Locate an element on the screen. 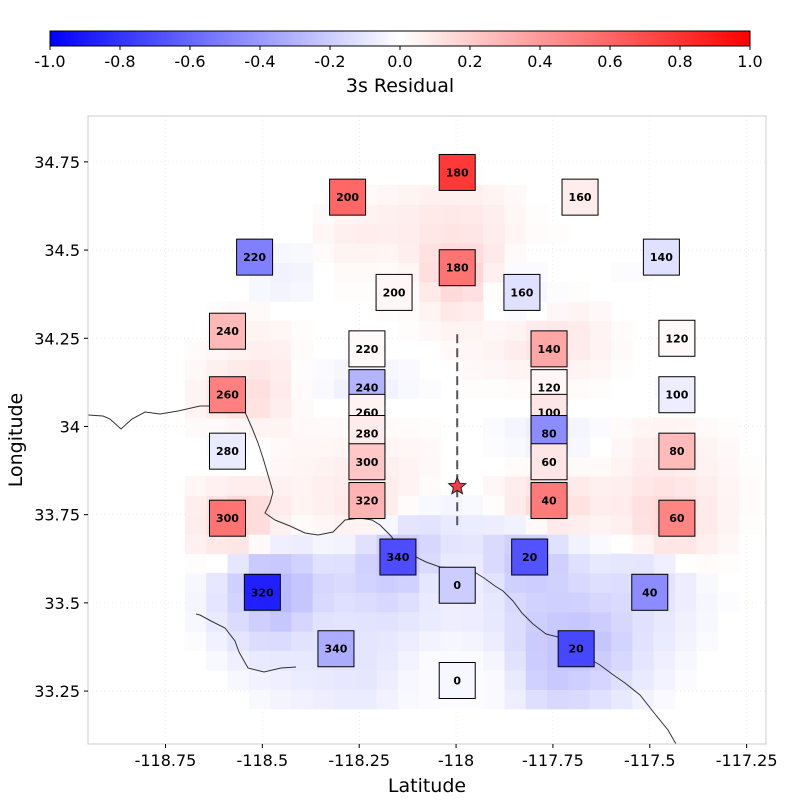 Image resolution: width=800 pixels, height=800 pixels. colorbar-tick-label: 0.4 is located at coordinates (539, 61).